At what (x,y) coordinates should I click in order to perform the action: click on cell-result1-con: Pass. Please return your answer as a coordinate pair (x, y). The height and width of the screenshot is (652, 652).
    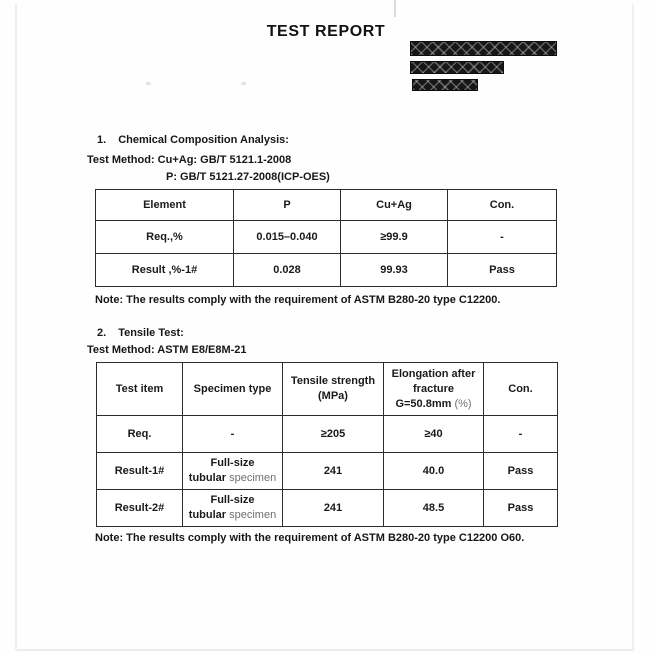
    Looking at the image, I should click on (520, 471).